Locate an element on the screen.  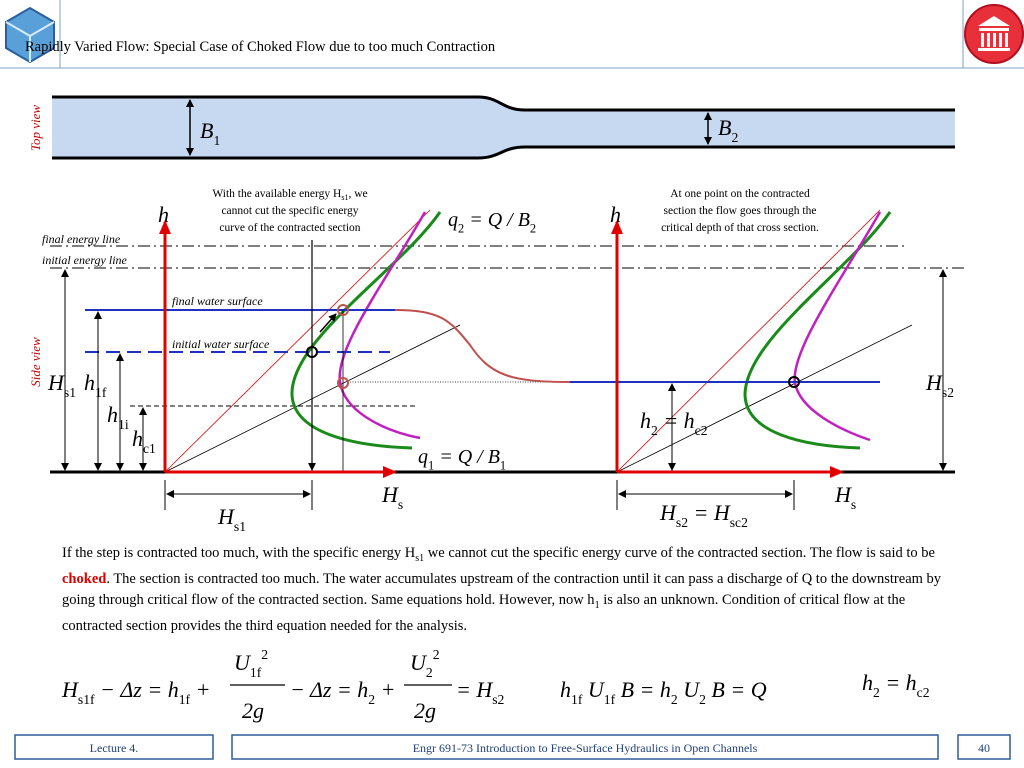
paragraph-emphasis: choked is located at coordinates (84, 579).